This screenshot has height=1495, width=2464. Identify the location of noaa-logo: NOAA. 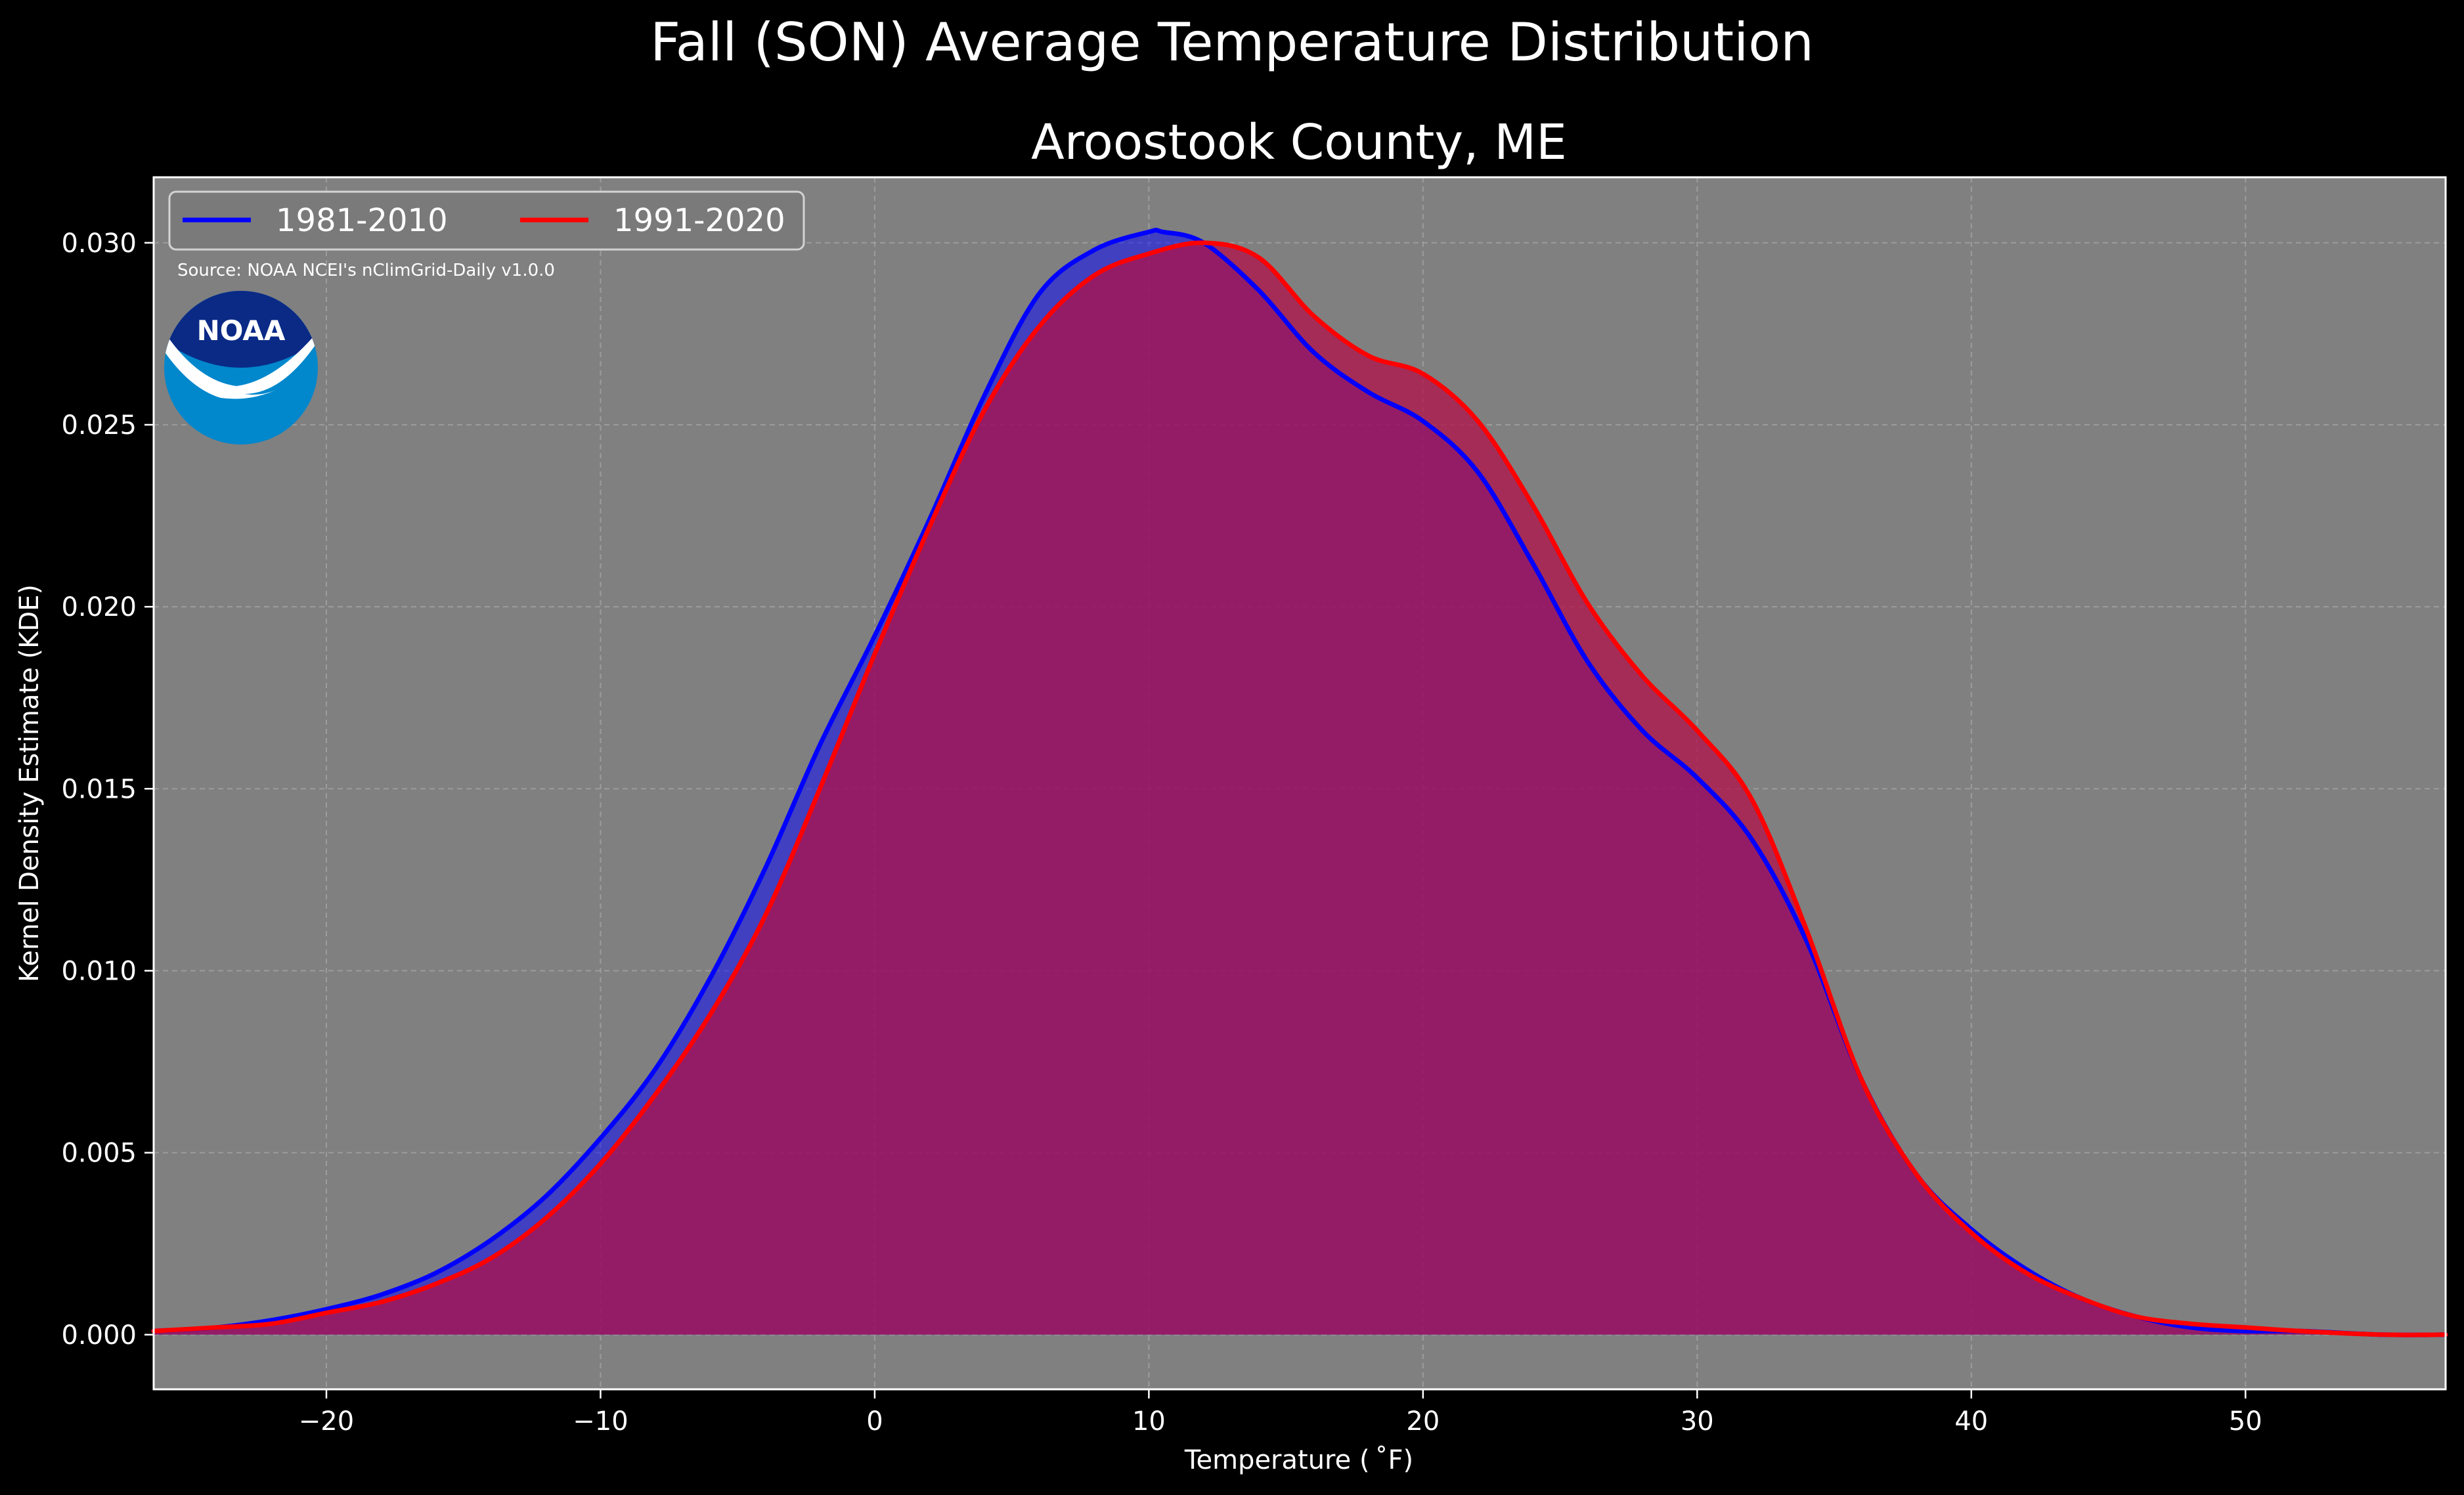
(241, 367).